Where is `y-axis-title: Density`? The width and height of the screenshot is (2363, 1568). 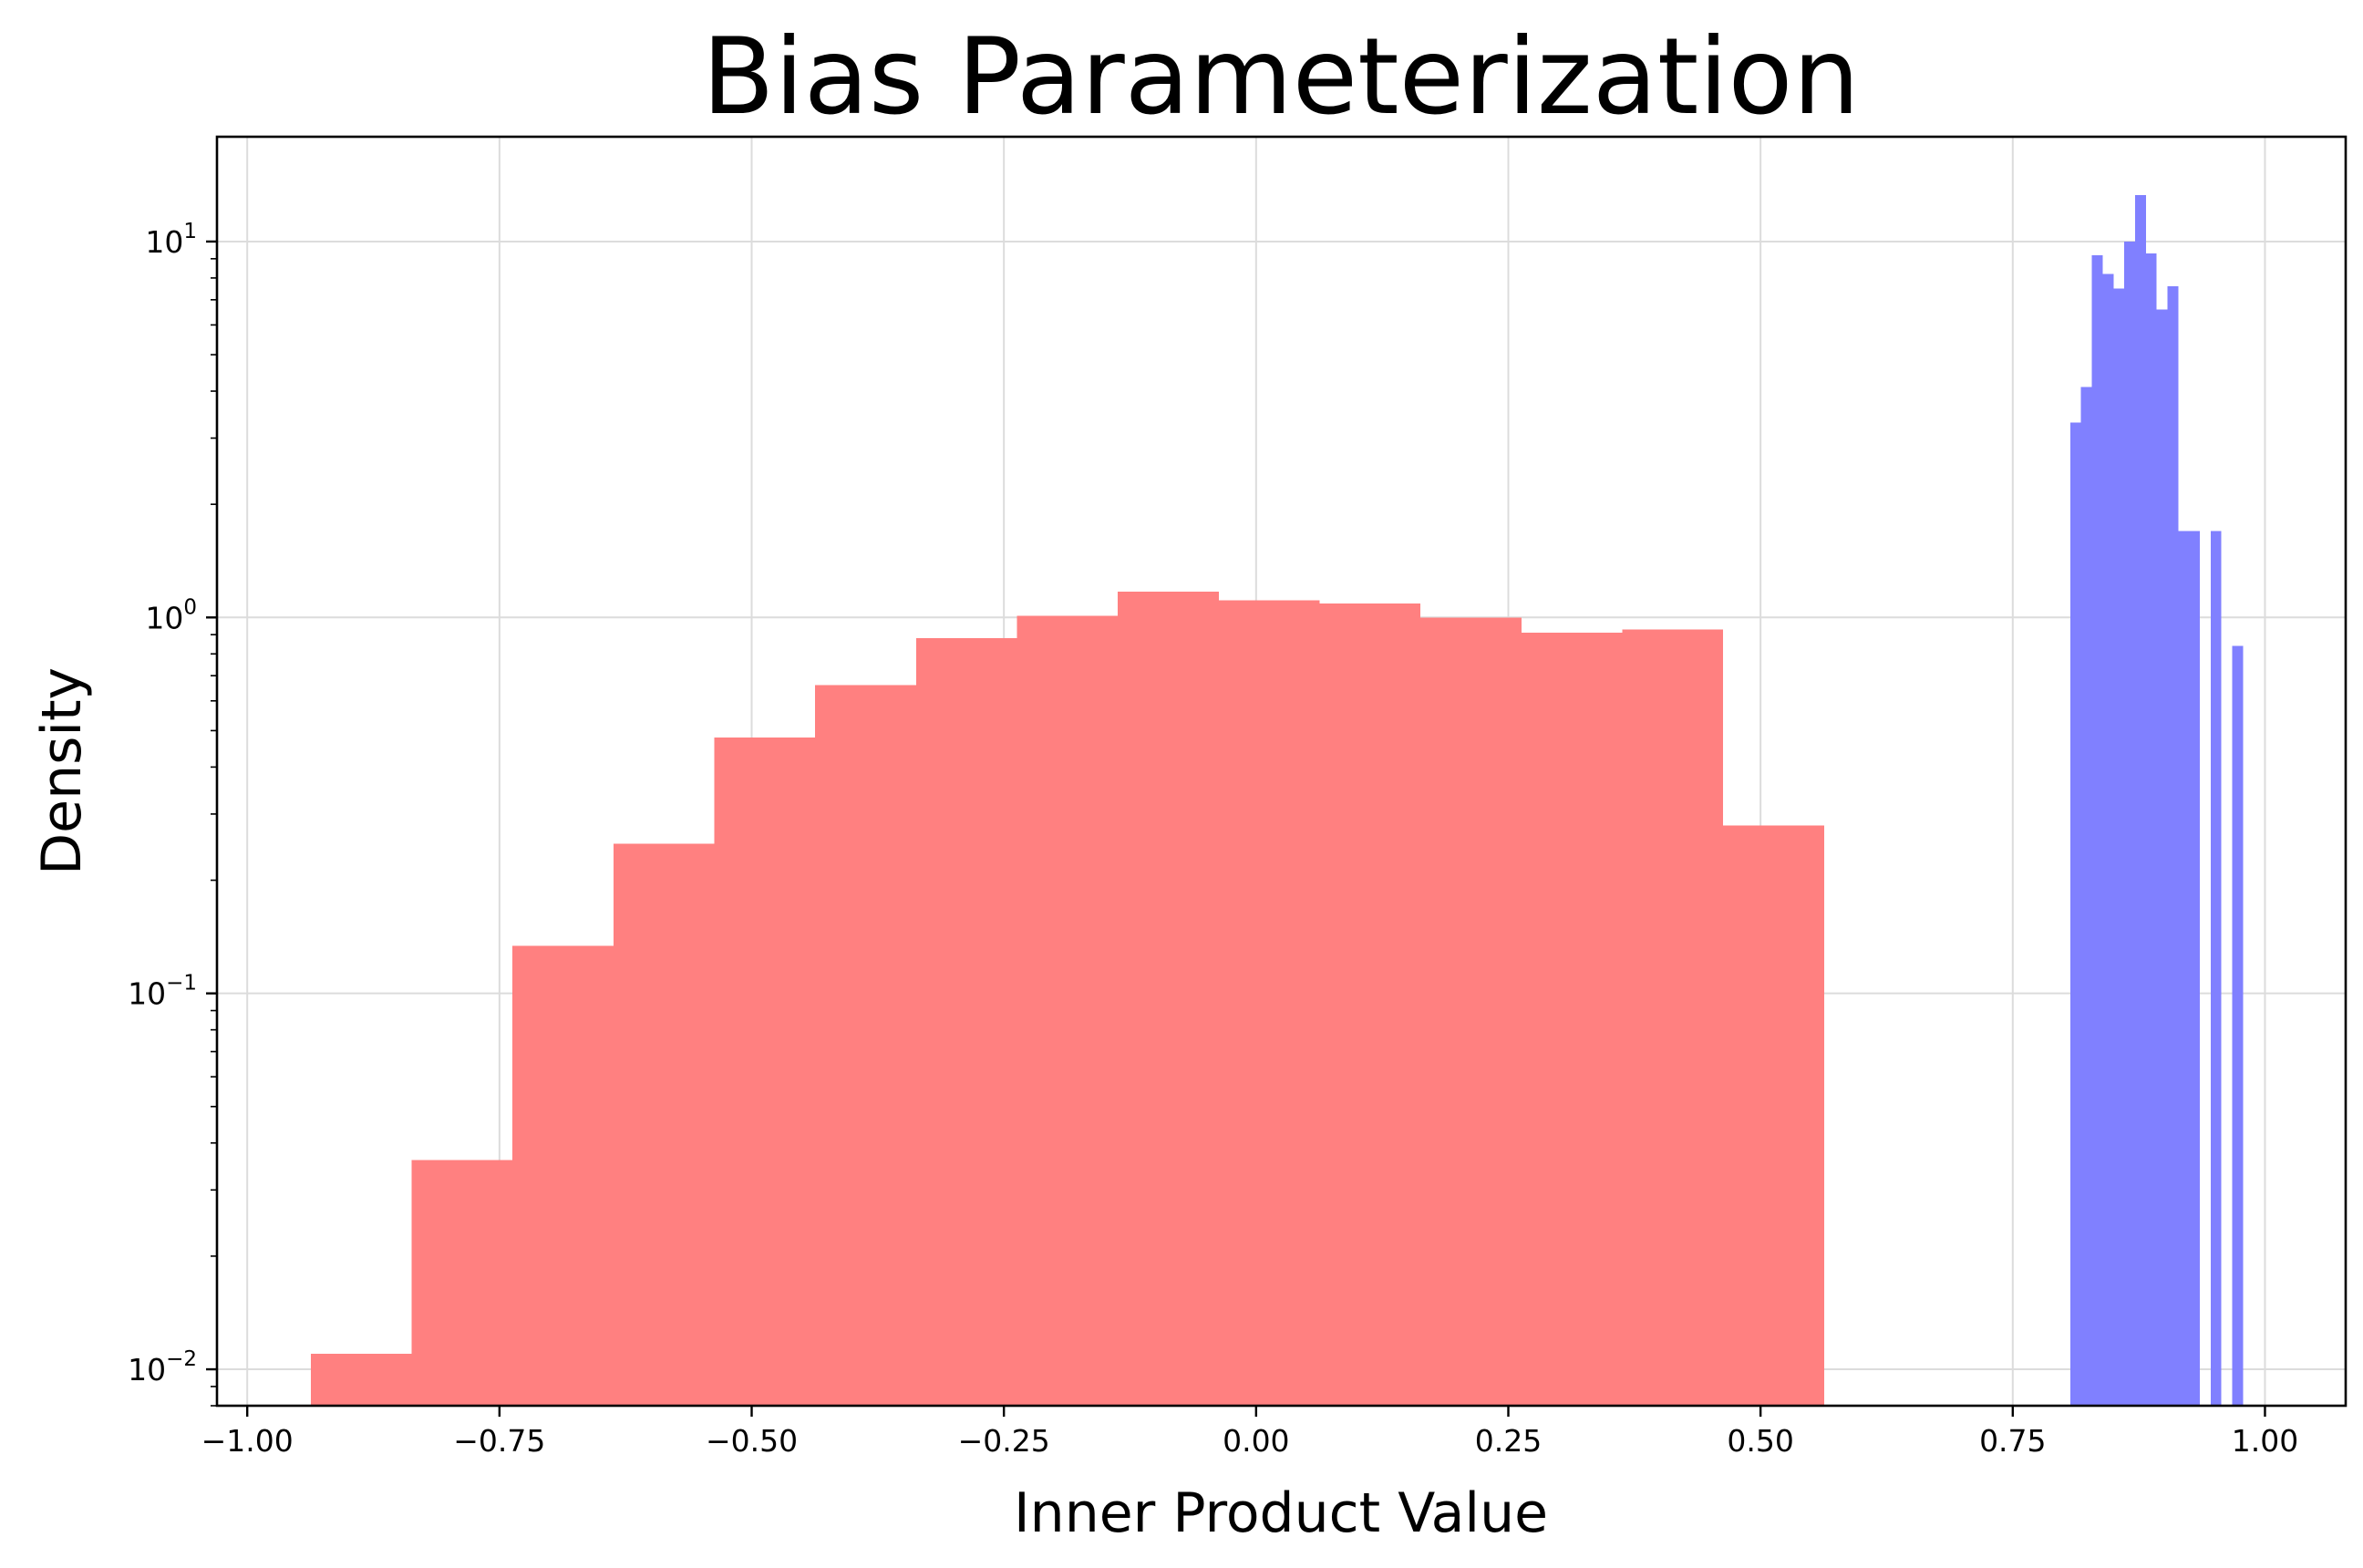 y-axis-title: Density is located at coordinates (62, 771).